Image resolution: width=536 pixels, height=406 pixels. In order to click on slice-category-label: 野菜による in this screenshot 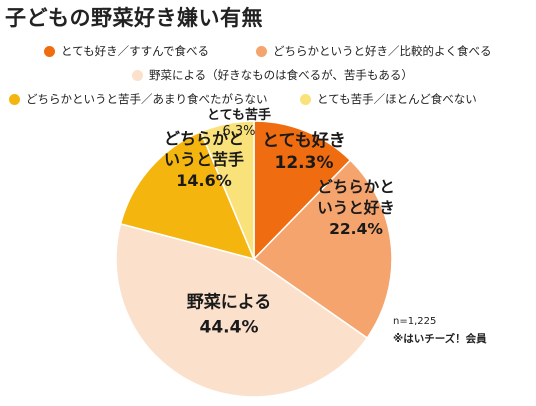, I will do `click(229, 303)`.